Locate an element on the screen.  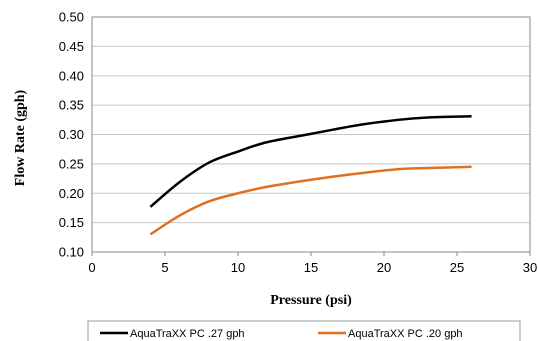
y-tick-label: 0.50 is located at coordinates (71, 17).